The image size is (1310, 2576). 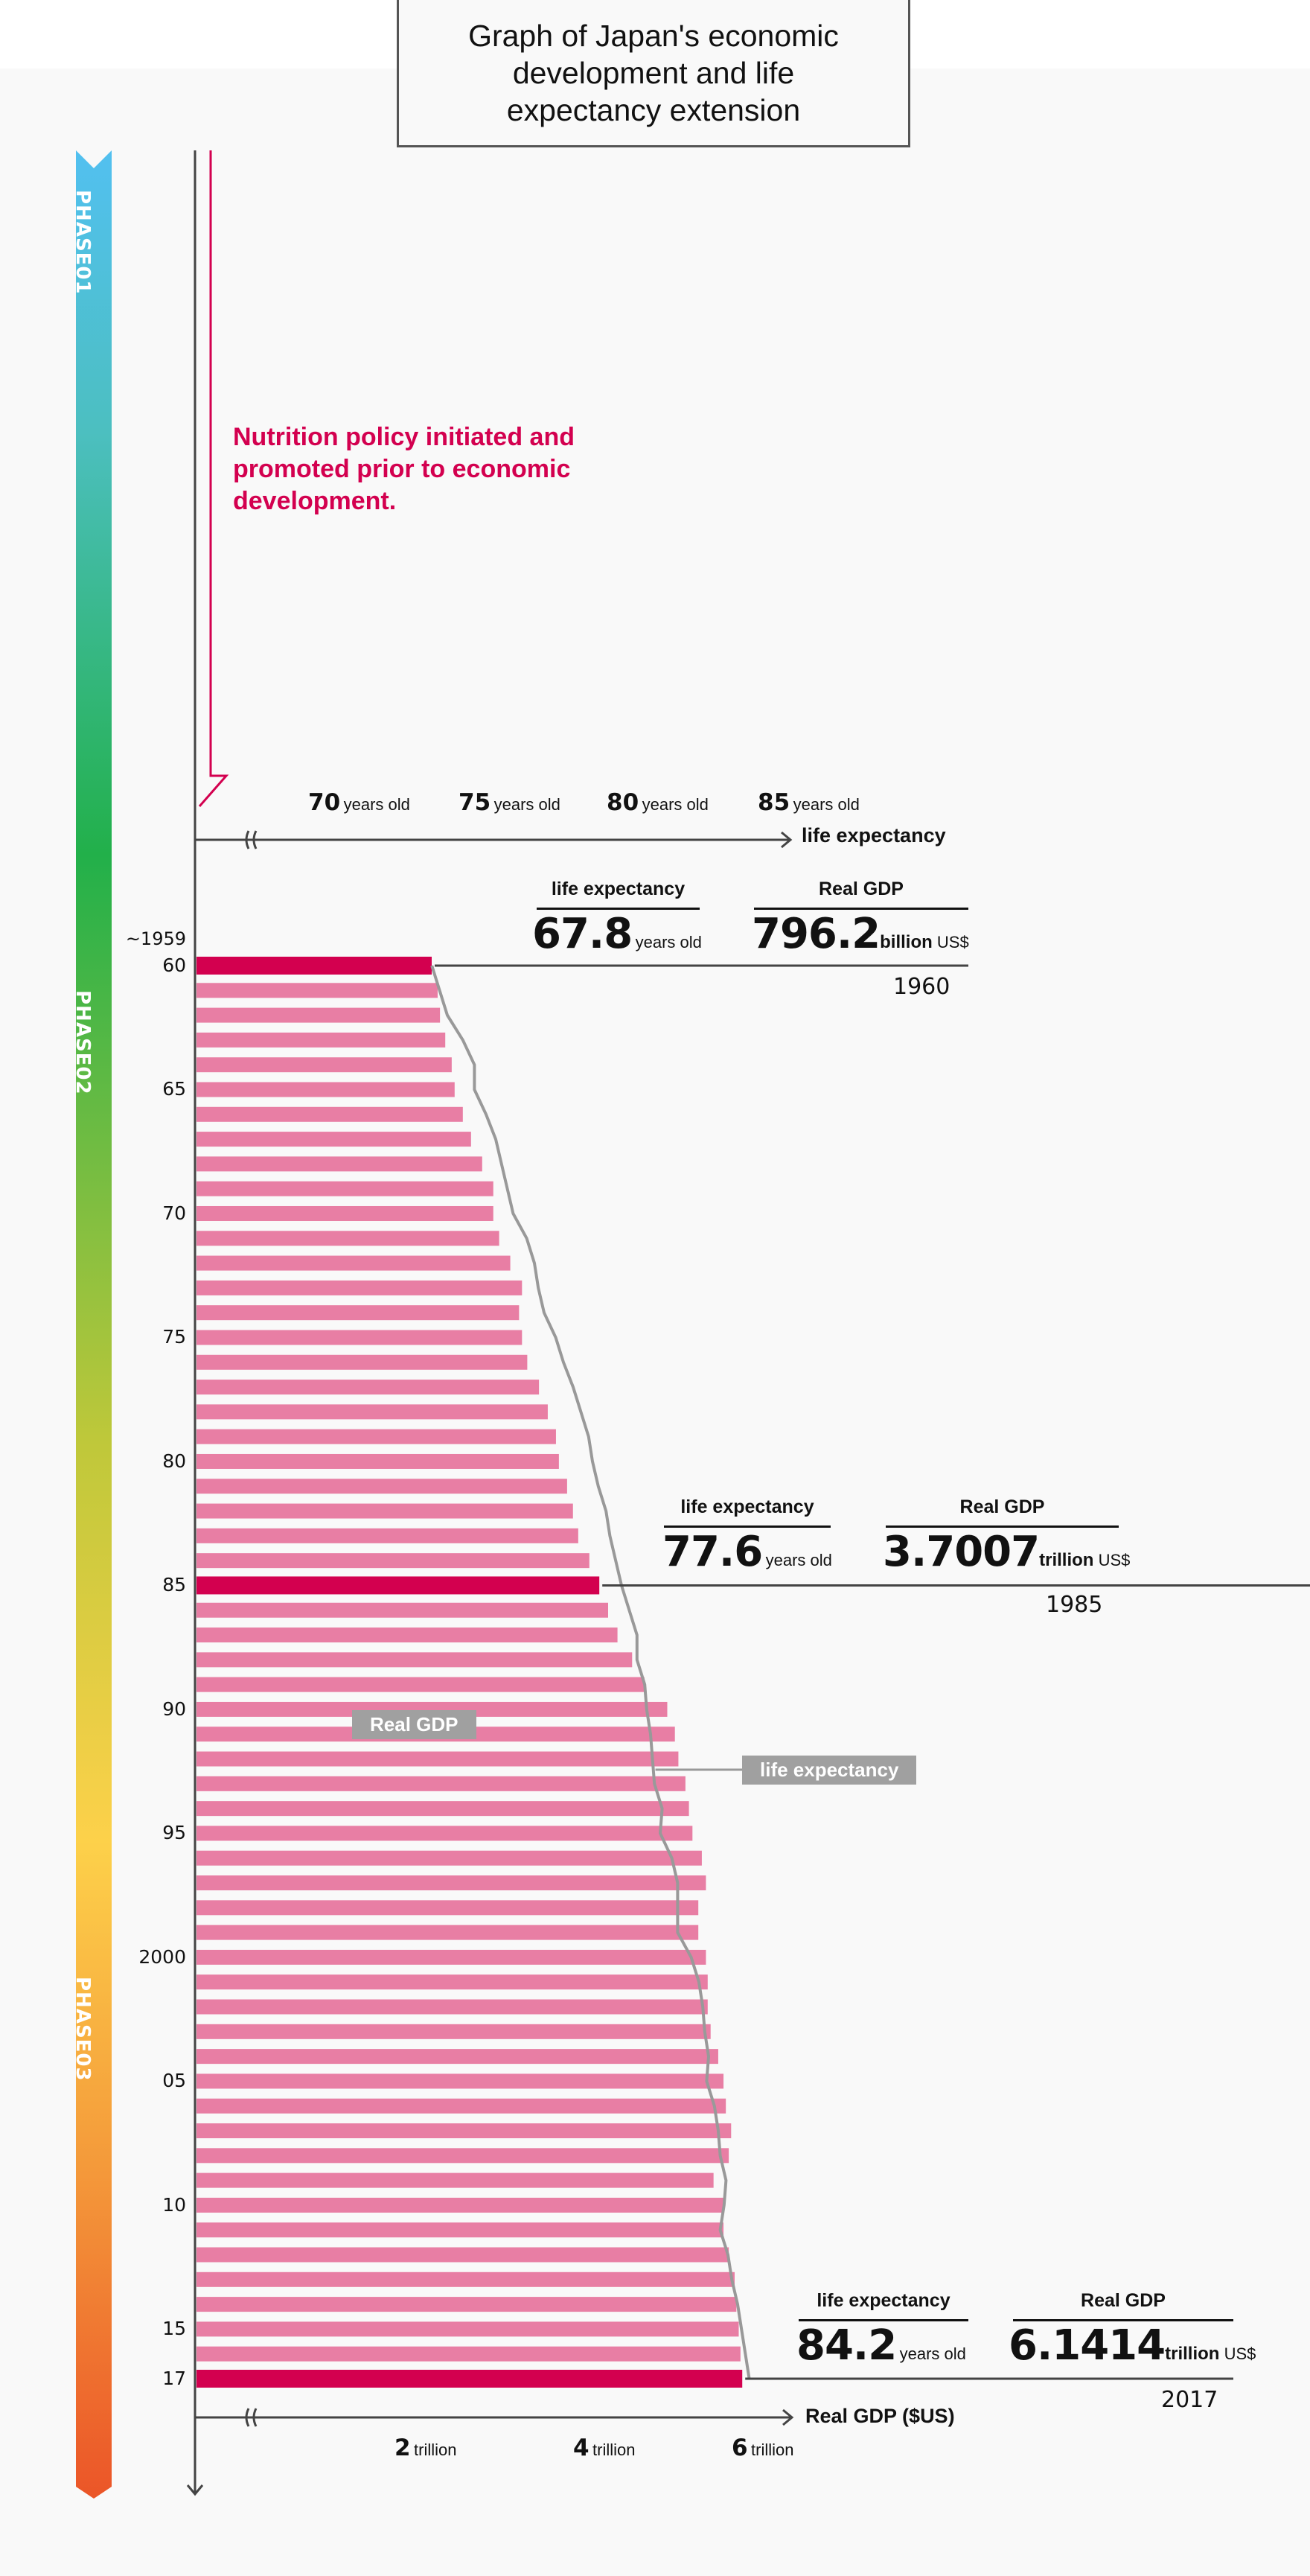 I want to click on gdp-bar-2017, so click(x=469, y=2379).